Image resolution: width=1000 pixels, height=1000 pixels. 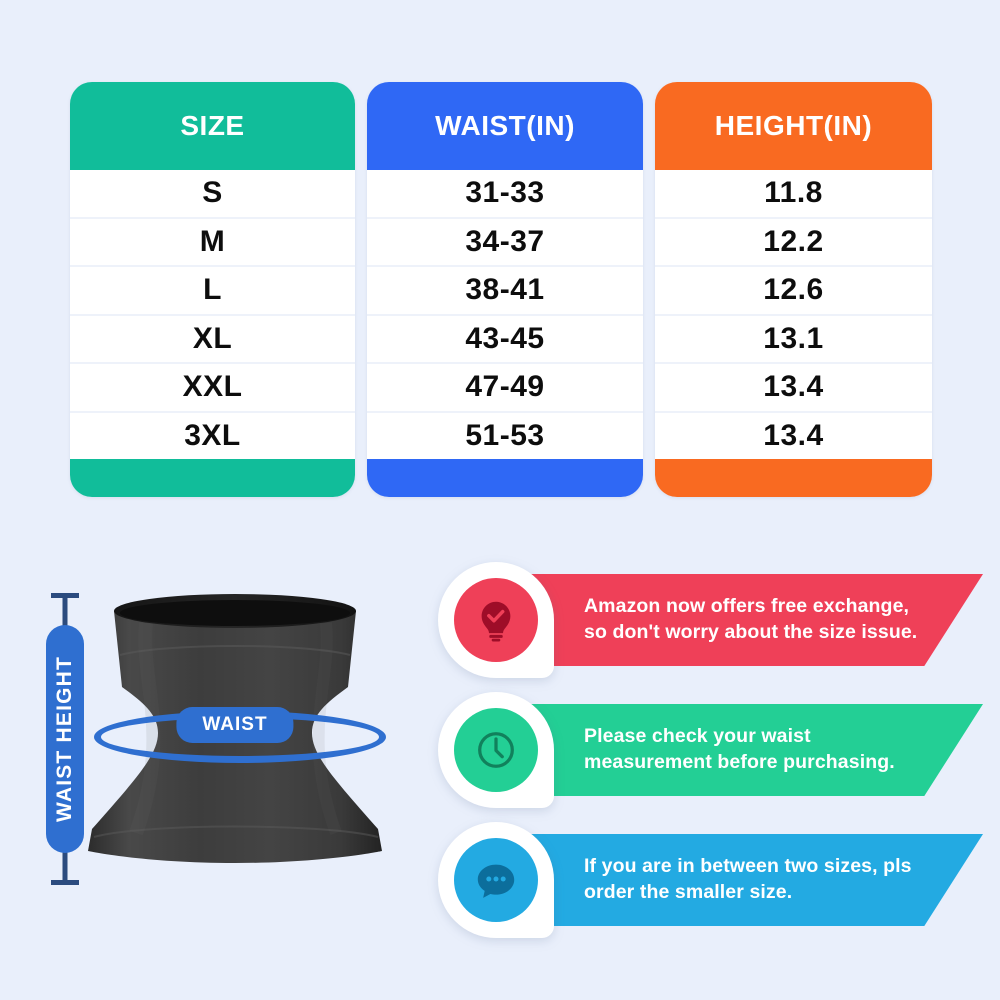 I want to click on waist-height-label-pill: WAIST HEIGHT, so click(x=65, y=739).